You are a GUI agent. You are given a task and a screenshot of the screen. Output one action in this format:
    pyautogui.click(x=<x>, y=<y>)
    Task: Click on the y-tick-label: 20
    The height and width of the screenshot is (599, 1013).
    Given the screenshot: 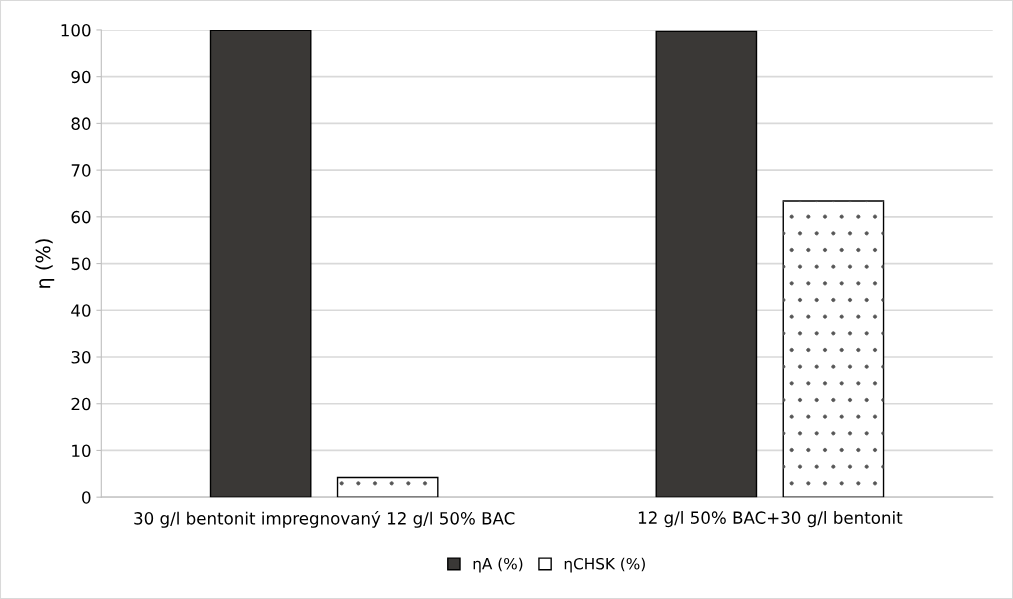 What is the action you would take?
    pyautogui.click(x=81, y=404)
    